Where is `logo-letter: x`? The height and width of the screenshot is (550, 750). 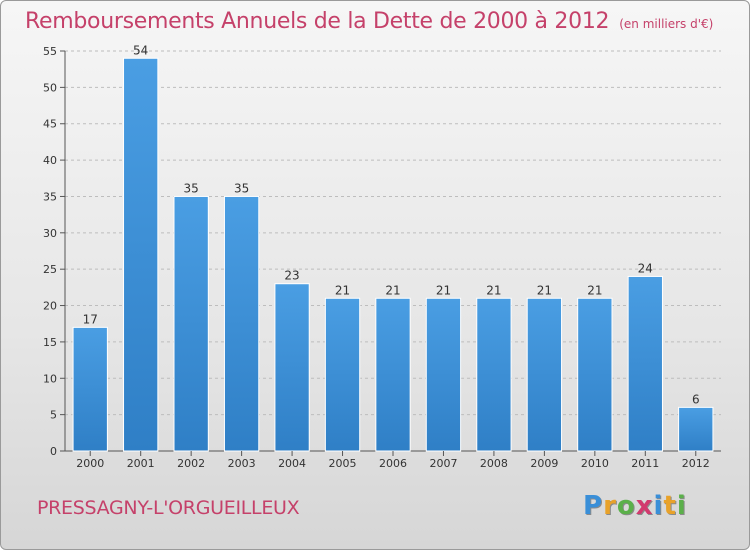
logo-letter: x is located at coordinates (644, 506).